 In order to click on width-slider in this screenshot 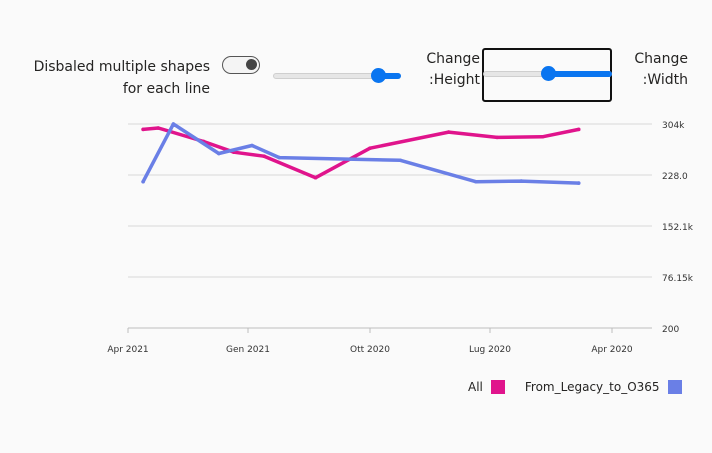, I will do `click(547, 74)`.